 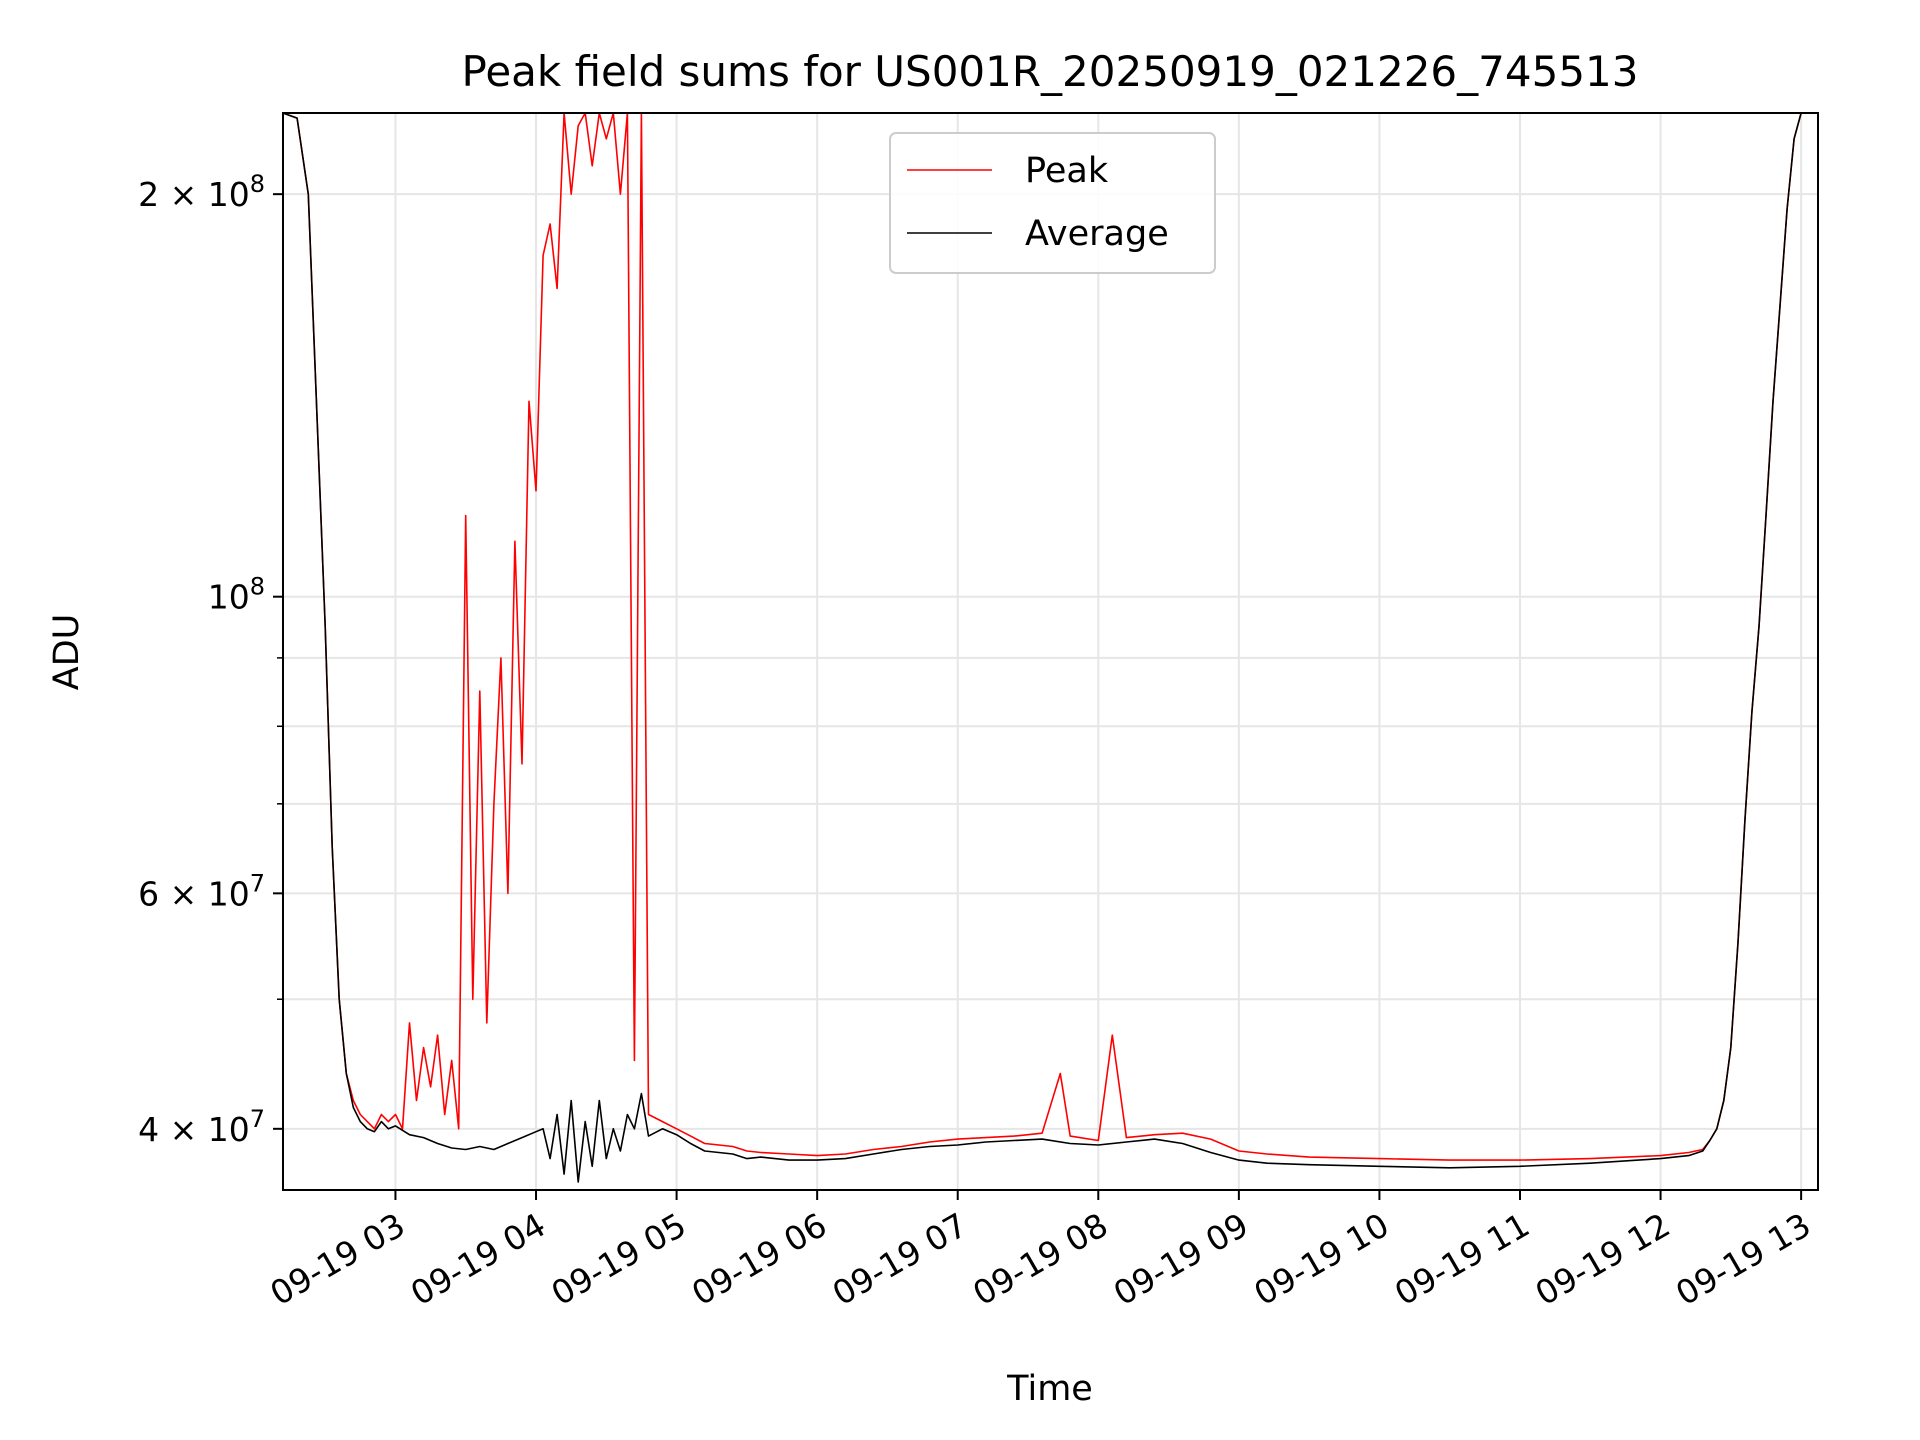 I want to click on y-axis: 4 × 107 6 × 107 108 2 × 108, so click(x=210, y=659).